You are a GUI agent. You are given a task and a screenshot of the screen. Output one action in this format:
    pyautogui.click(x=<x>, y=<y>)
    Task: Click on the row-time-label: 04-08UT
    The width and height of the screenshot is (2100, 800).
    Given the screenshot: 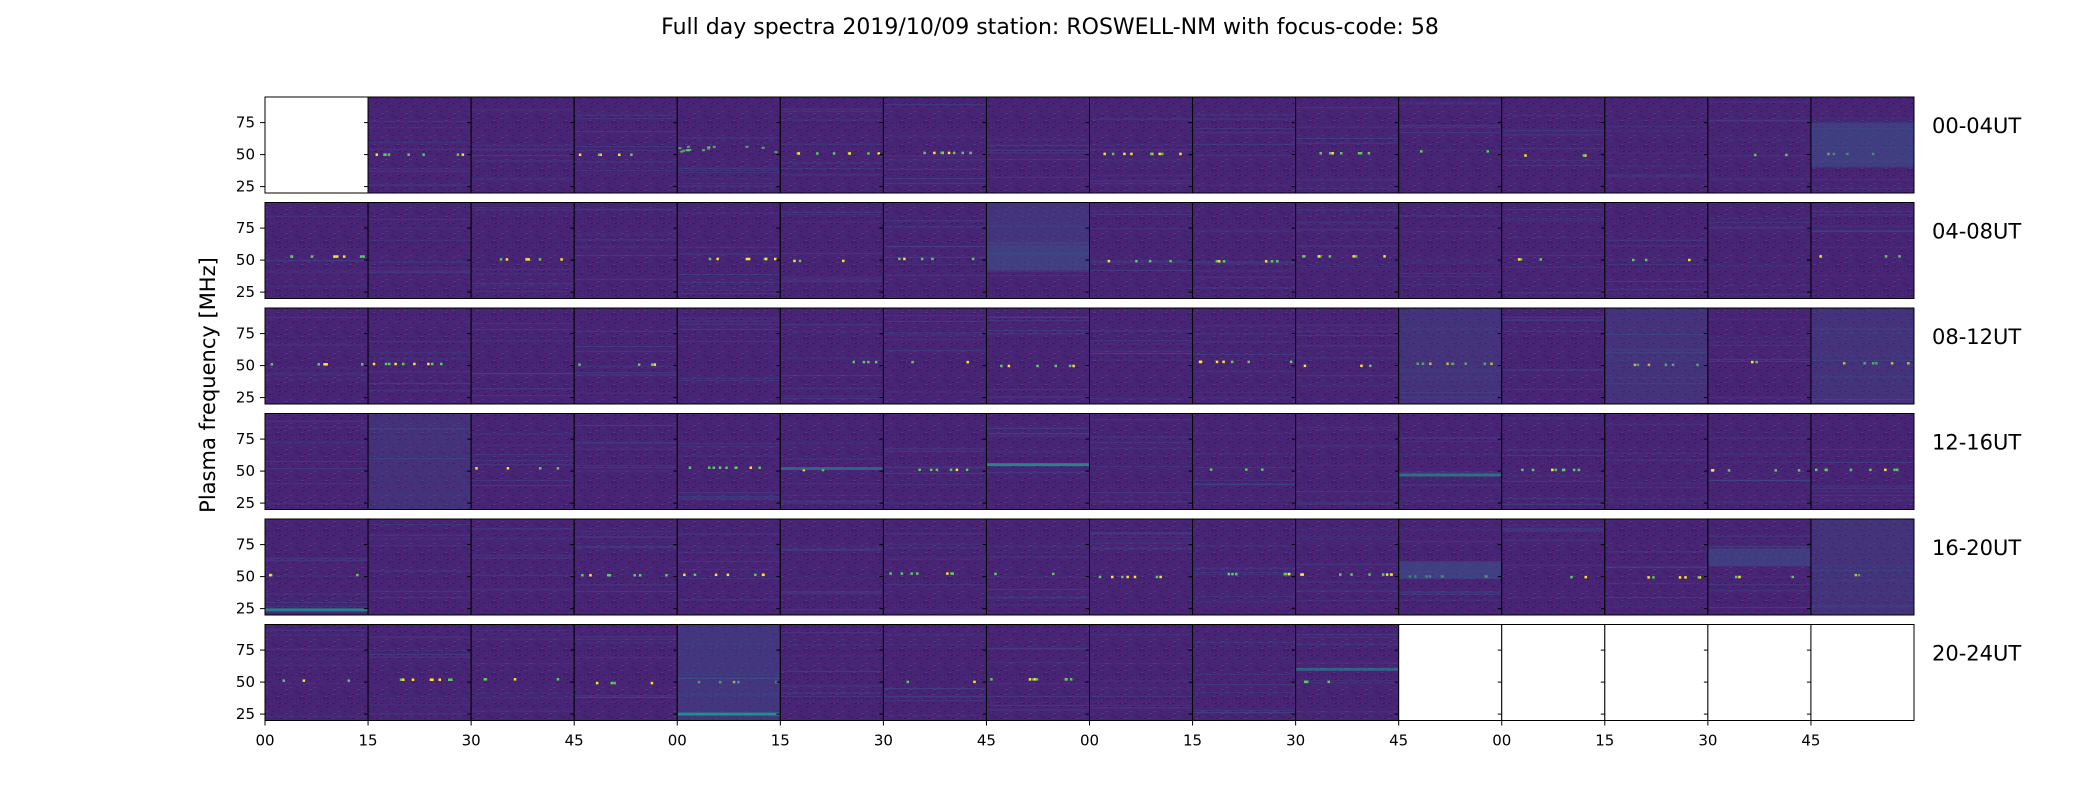 What is the action you would take?
    pyautogui.click(x=1976, y=232)
    